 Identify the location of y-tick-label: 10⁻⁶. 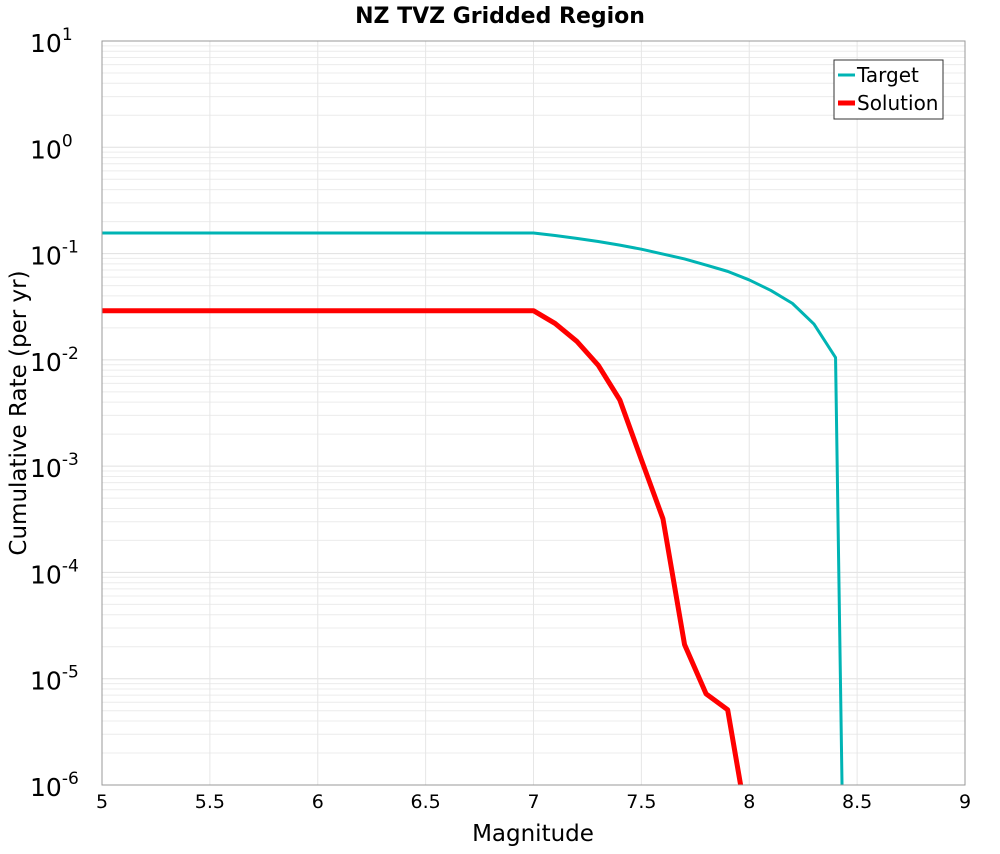
(54, 785).